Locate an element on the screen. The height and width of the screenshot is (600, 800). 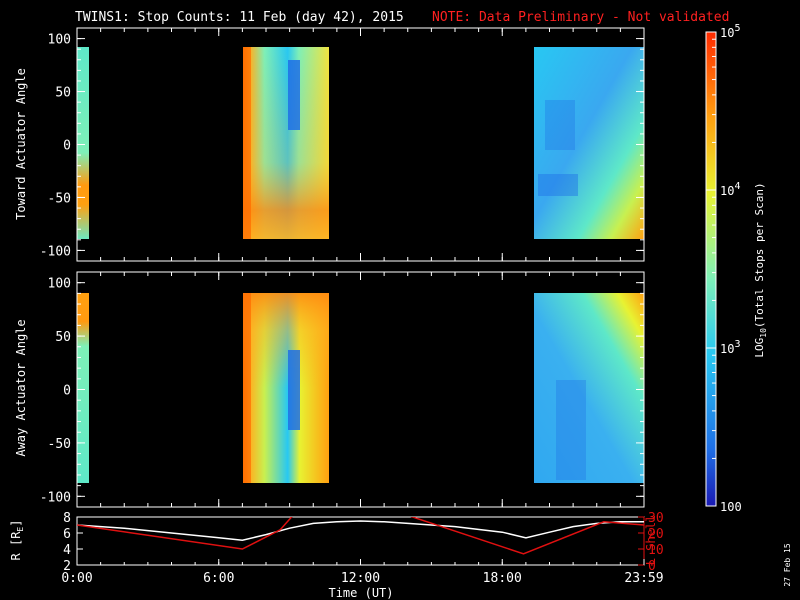
lshell-ytick-label: 30 is located at coordinates (656, 518).